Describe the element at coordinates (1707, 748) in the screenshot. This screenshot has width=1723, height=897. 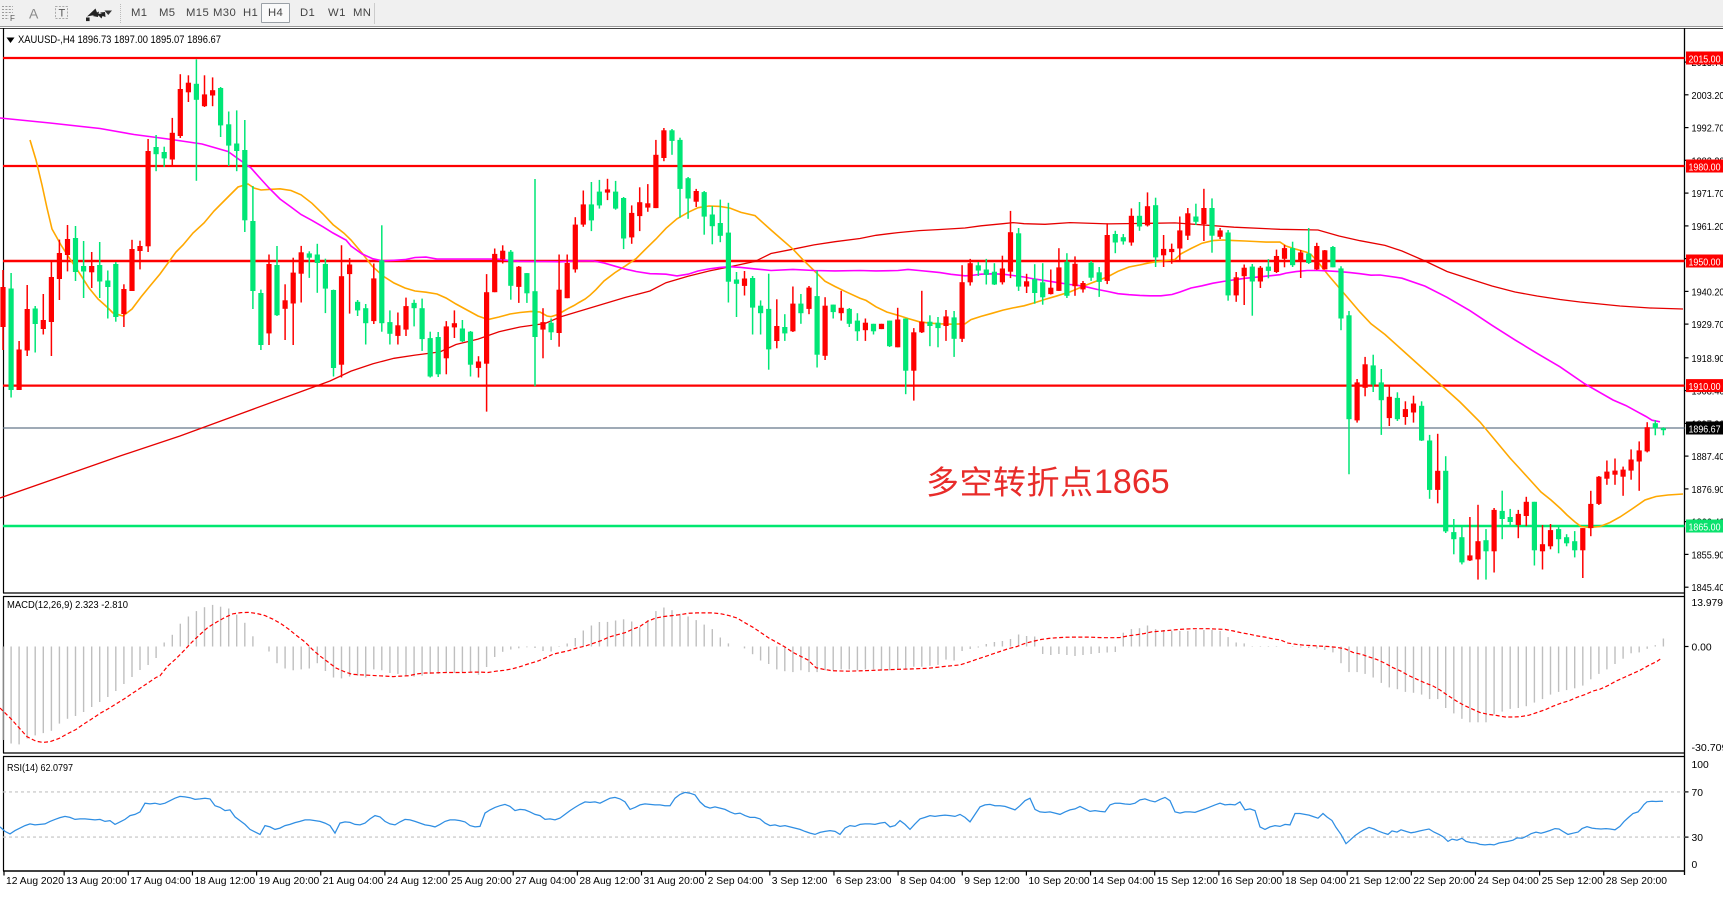
I see `svg-text: -30.709` at that location.